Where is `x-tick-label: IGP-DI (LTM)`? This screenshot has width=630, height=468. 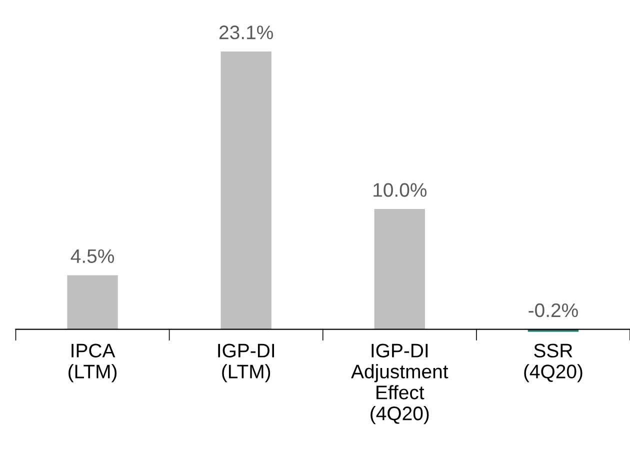 x-tick-label: IGP-DI (LTM) is located at coordinates (246, 363).